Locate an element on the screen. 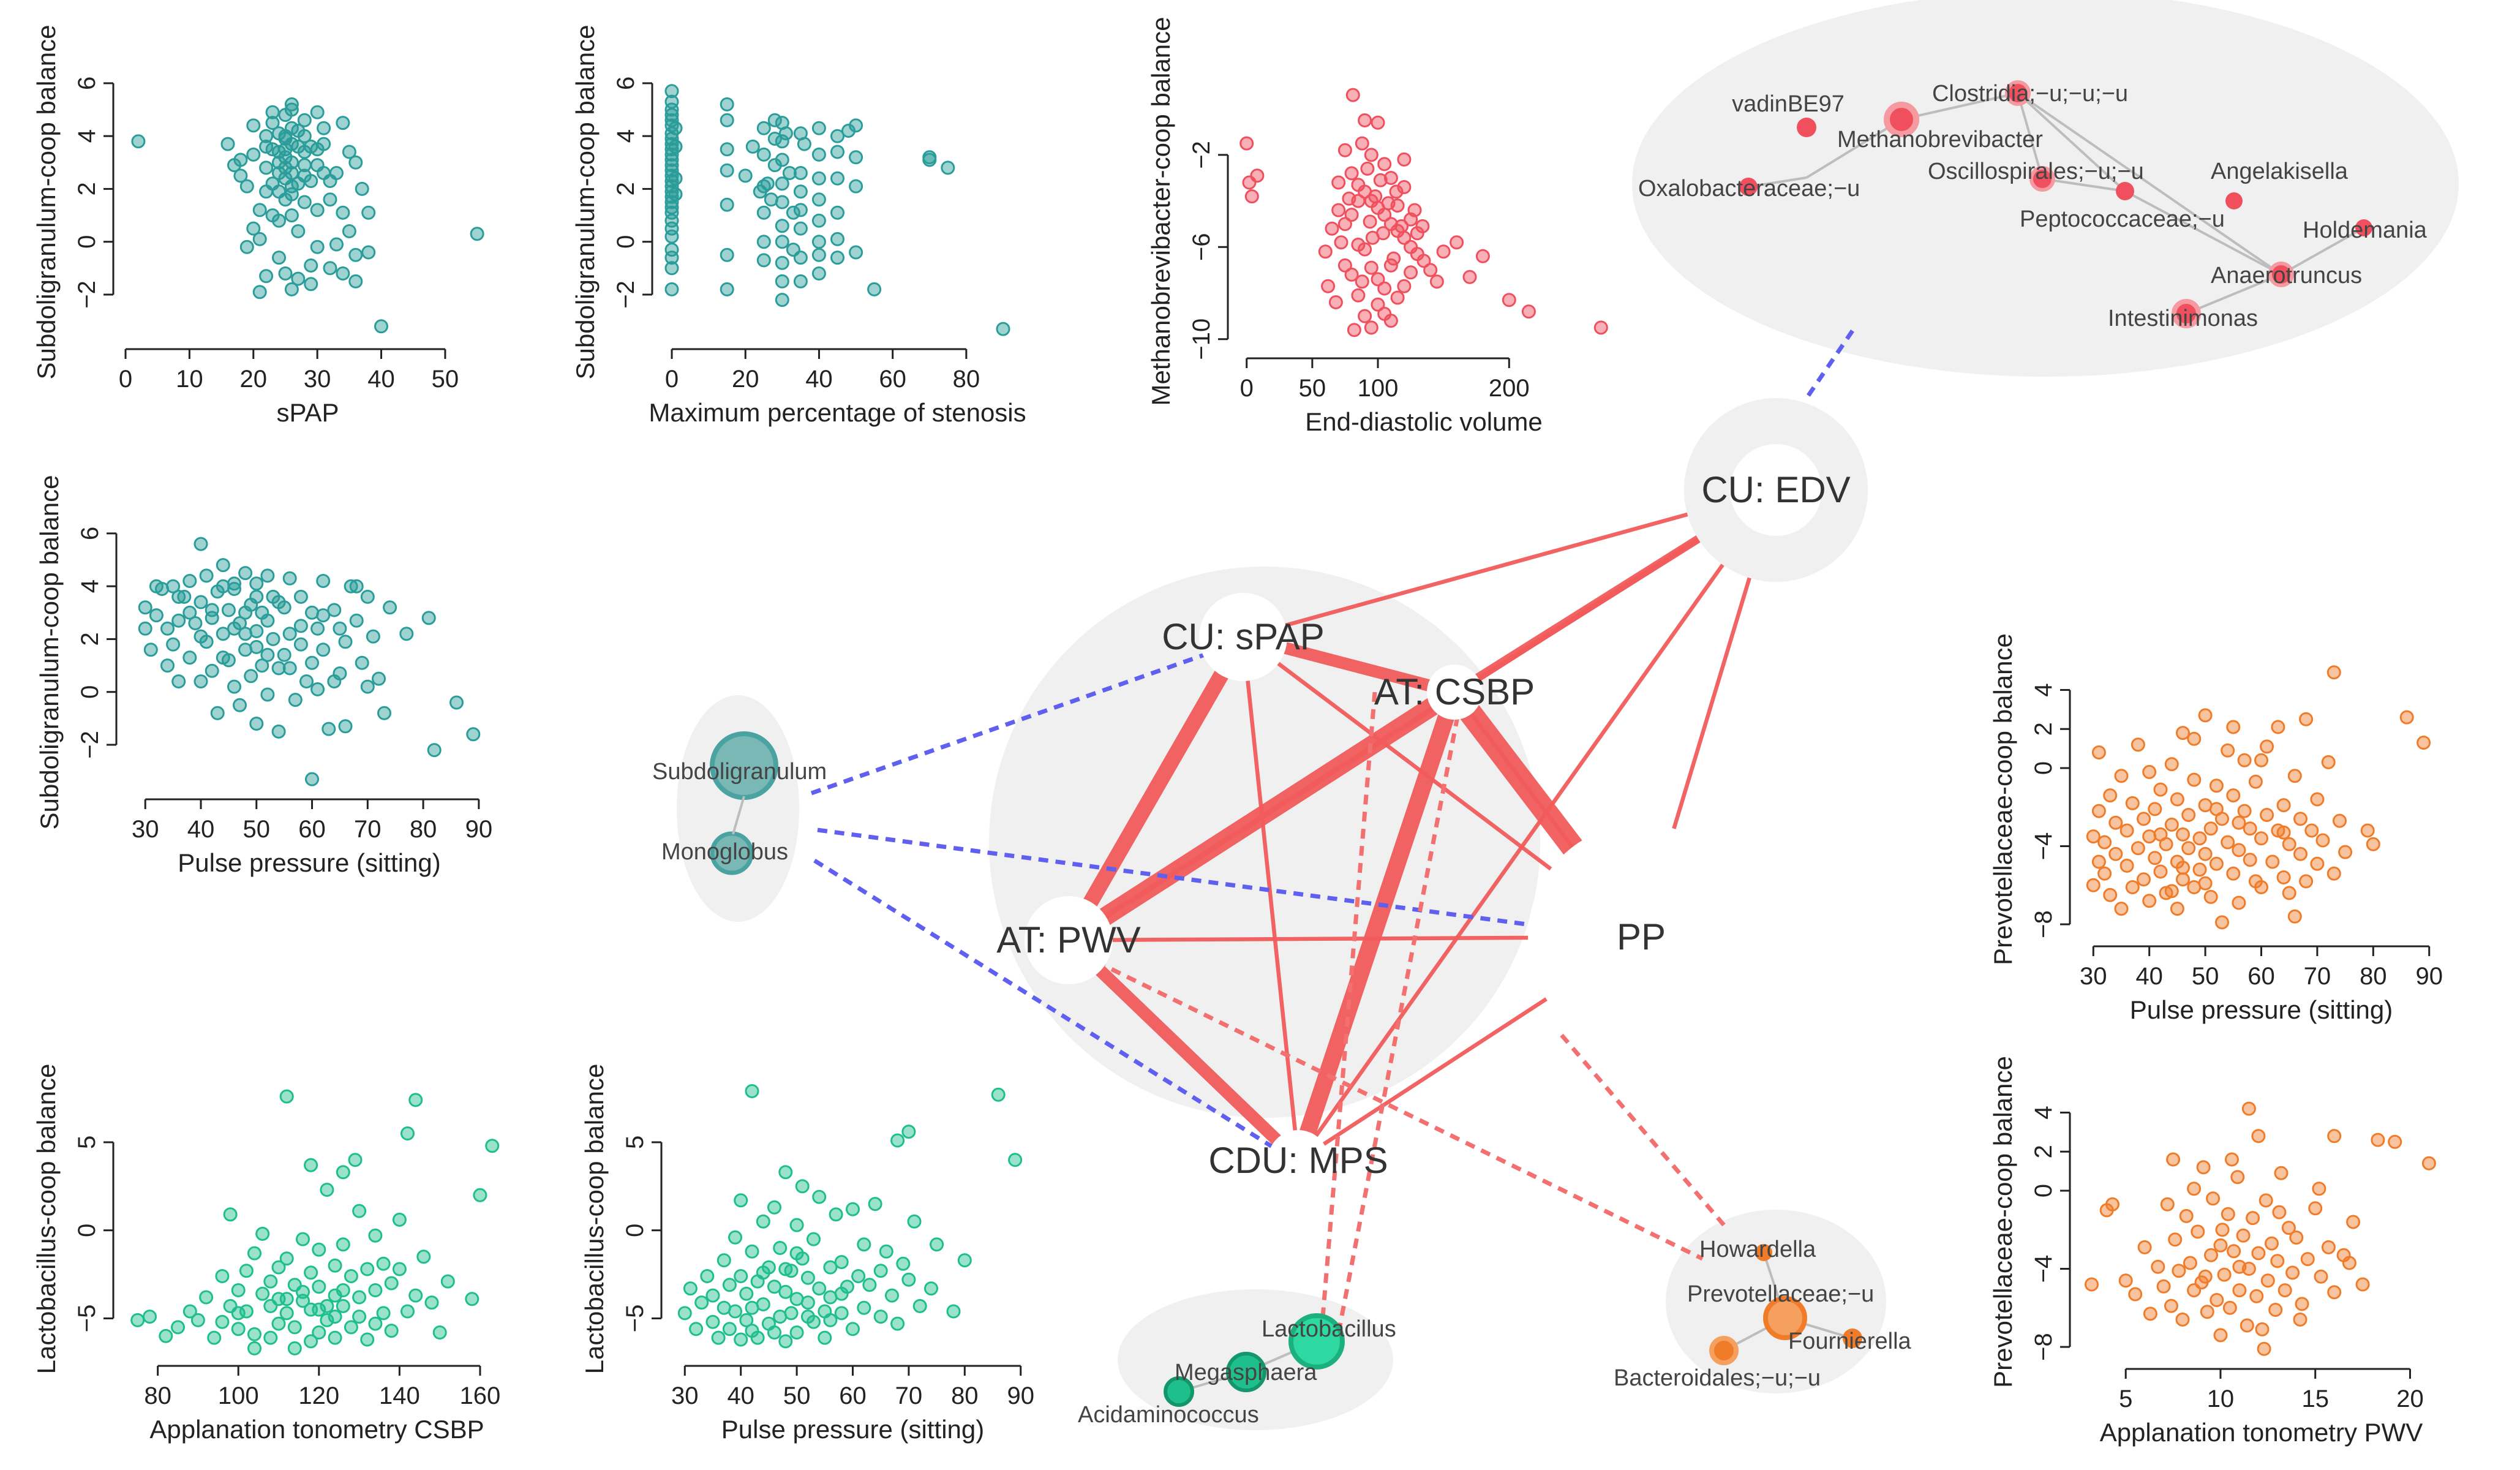 This screenshot has height=1470, width=2520. taxon-oscillospirales-node is located at coordinates (2042, 179).